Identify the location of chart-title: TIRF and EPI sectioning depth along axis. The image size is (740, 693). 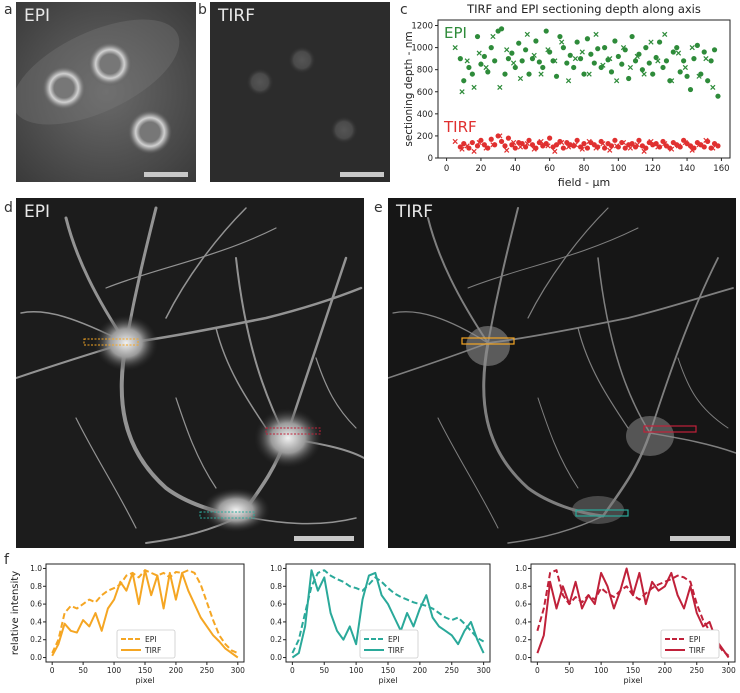
(583, 9).